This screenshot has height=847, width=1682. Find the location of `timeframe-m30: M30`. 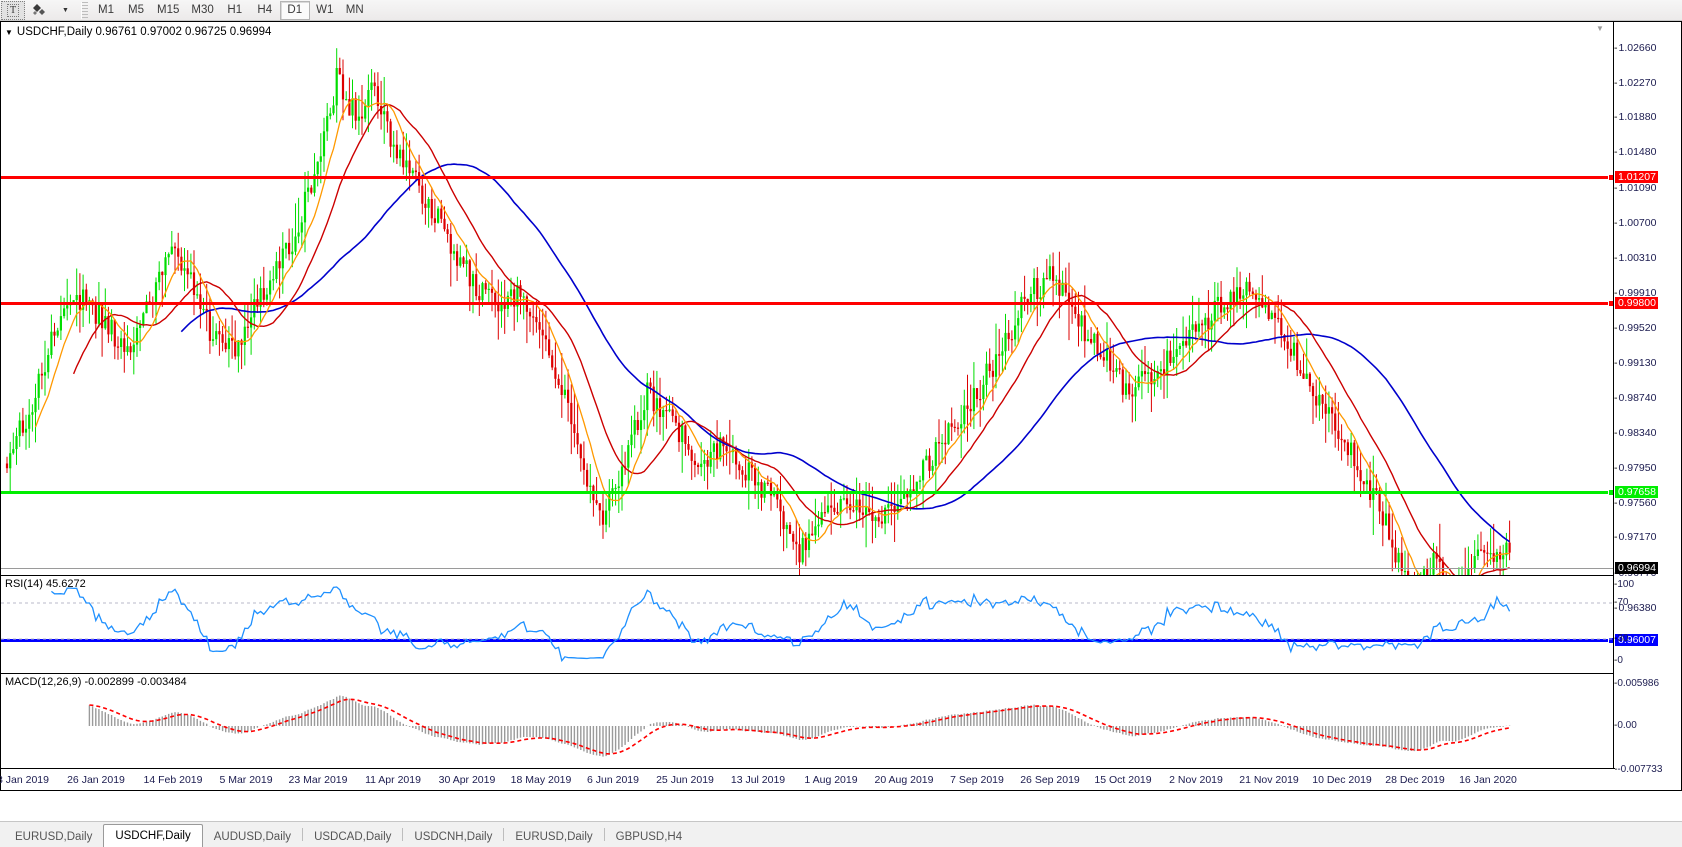

timeframe-m30: M30 is located at coordinates (202, 10).